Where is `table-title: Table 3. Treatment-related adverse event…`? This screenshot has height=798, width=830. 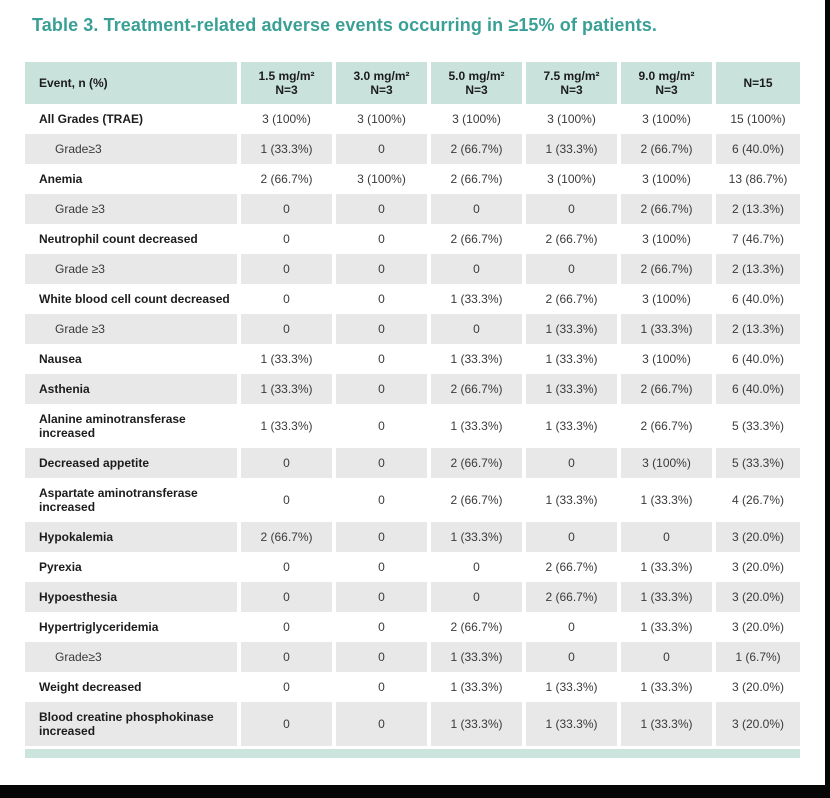 table-title: Table 3. Treatment-related adverse event… is located at coordinates (344, 25).